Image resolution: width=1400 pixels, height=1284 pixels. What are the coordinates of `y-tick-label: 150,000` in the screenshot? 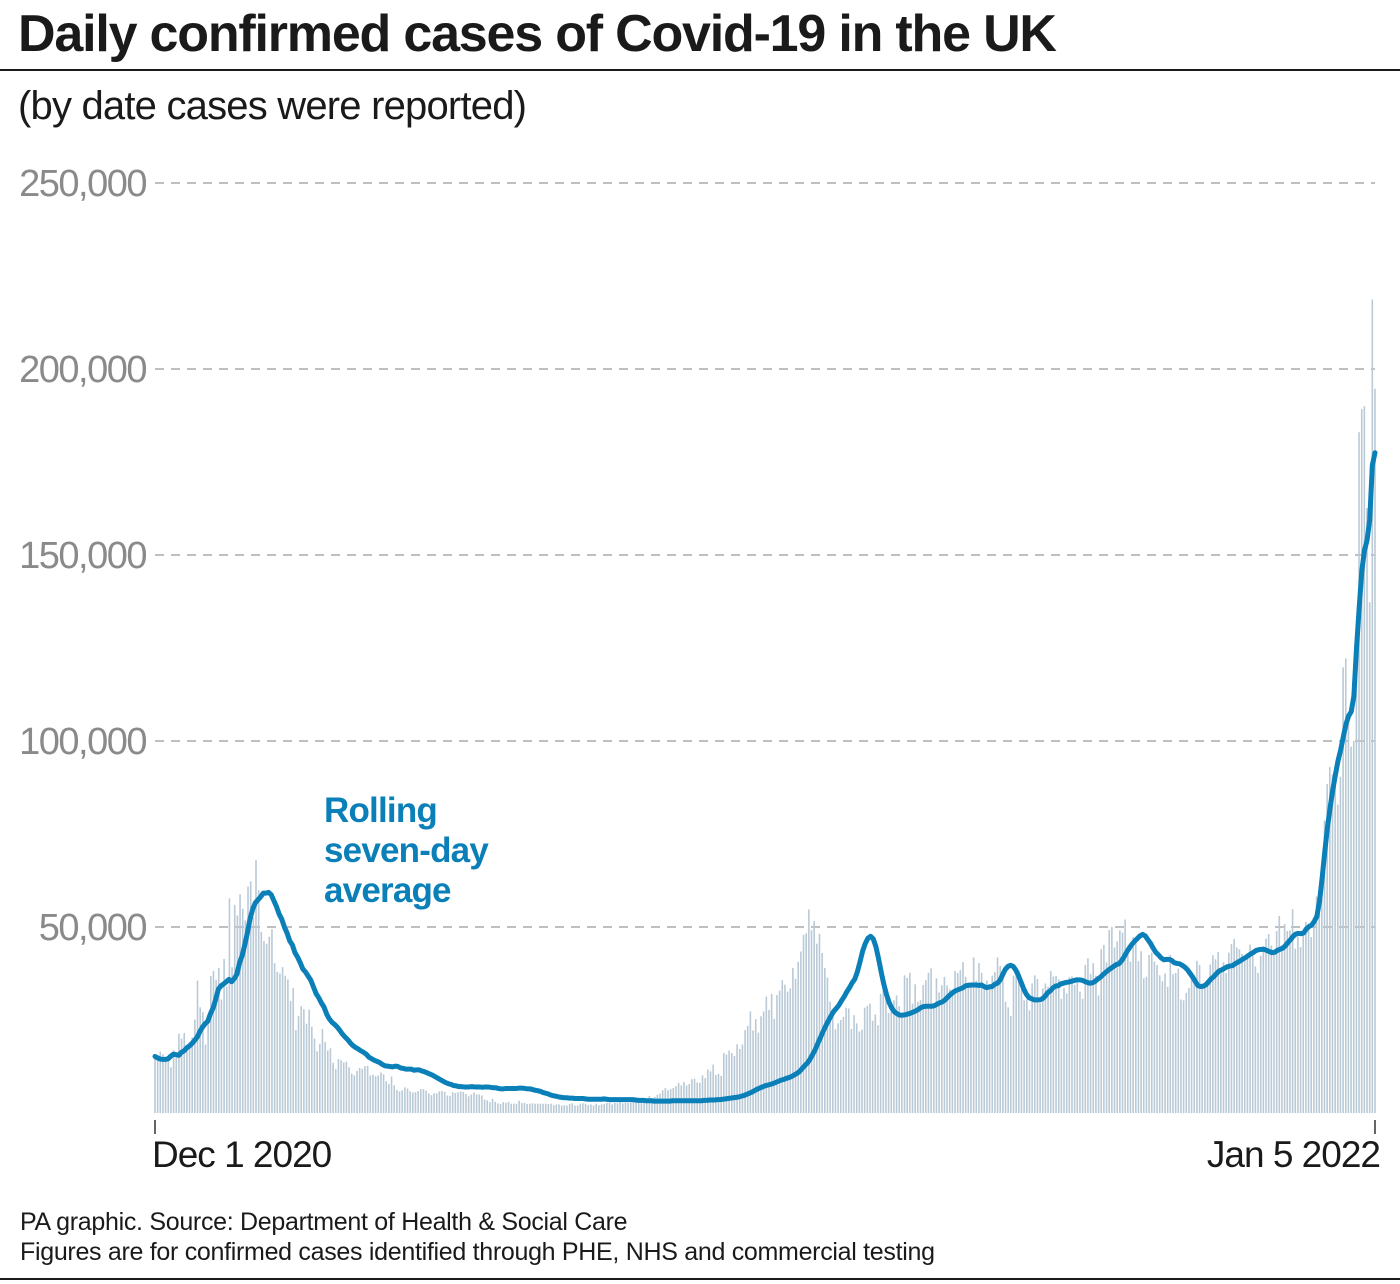 It's located at (82, 556).